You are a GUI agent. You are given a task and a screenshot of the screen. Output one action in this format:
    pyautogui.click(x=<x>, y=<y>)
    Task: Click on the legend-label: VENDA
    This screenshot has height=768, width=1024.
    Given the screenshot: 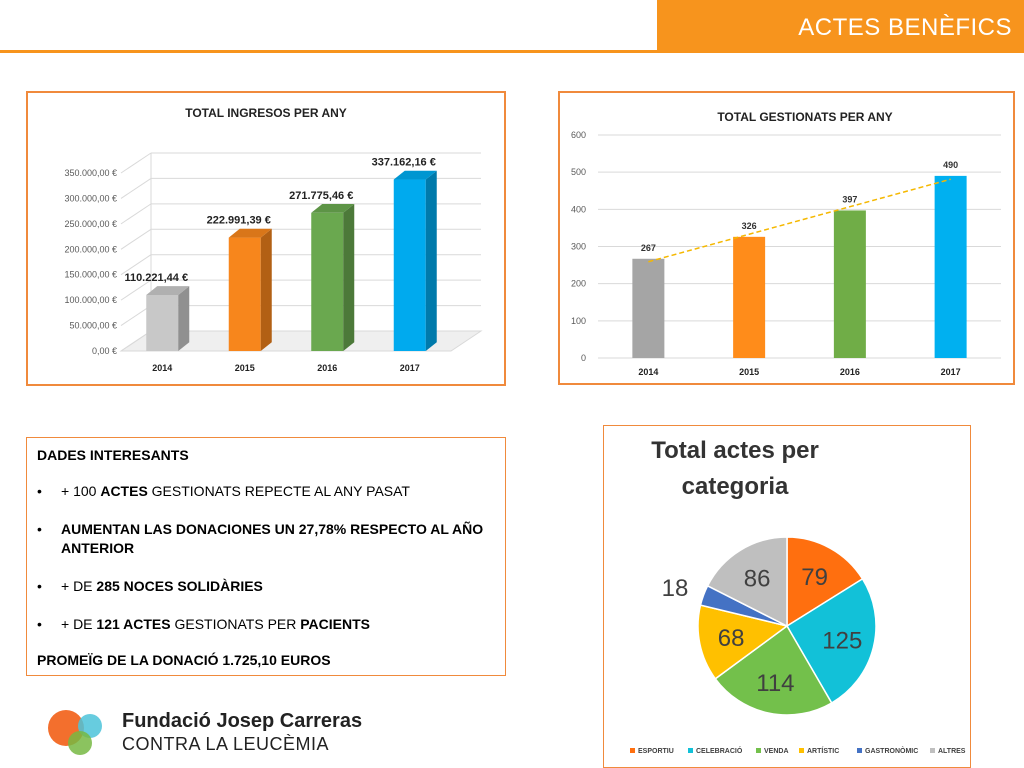 What is the action you would take?
    pyautogui.click(x=776, y=751)
    